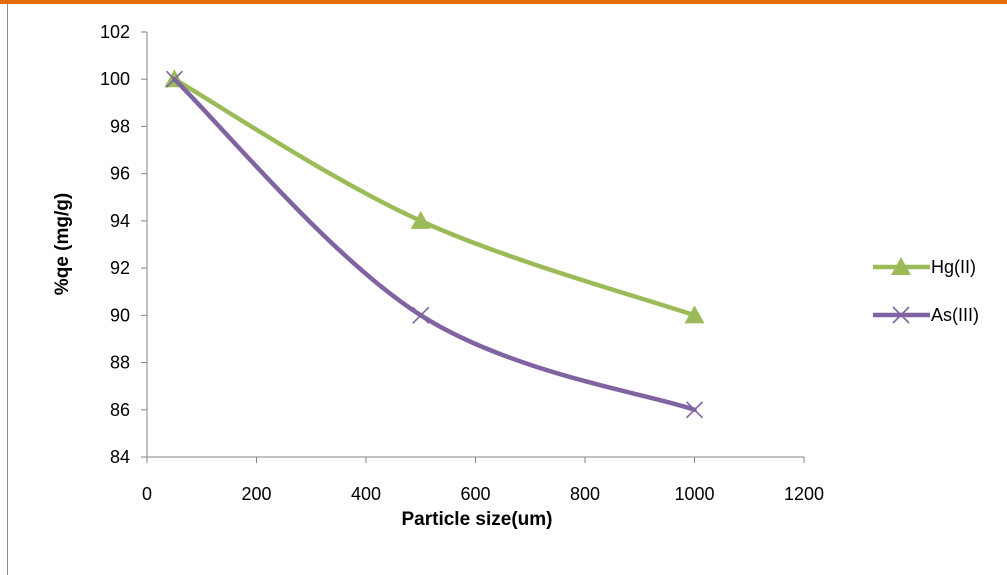 This screenshot has height=575, width=1007. I want to click on x-tick-label: 200, so click(256, 494).